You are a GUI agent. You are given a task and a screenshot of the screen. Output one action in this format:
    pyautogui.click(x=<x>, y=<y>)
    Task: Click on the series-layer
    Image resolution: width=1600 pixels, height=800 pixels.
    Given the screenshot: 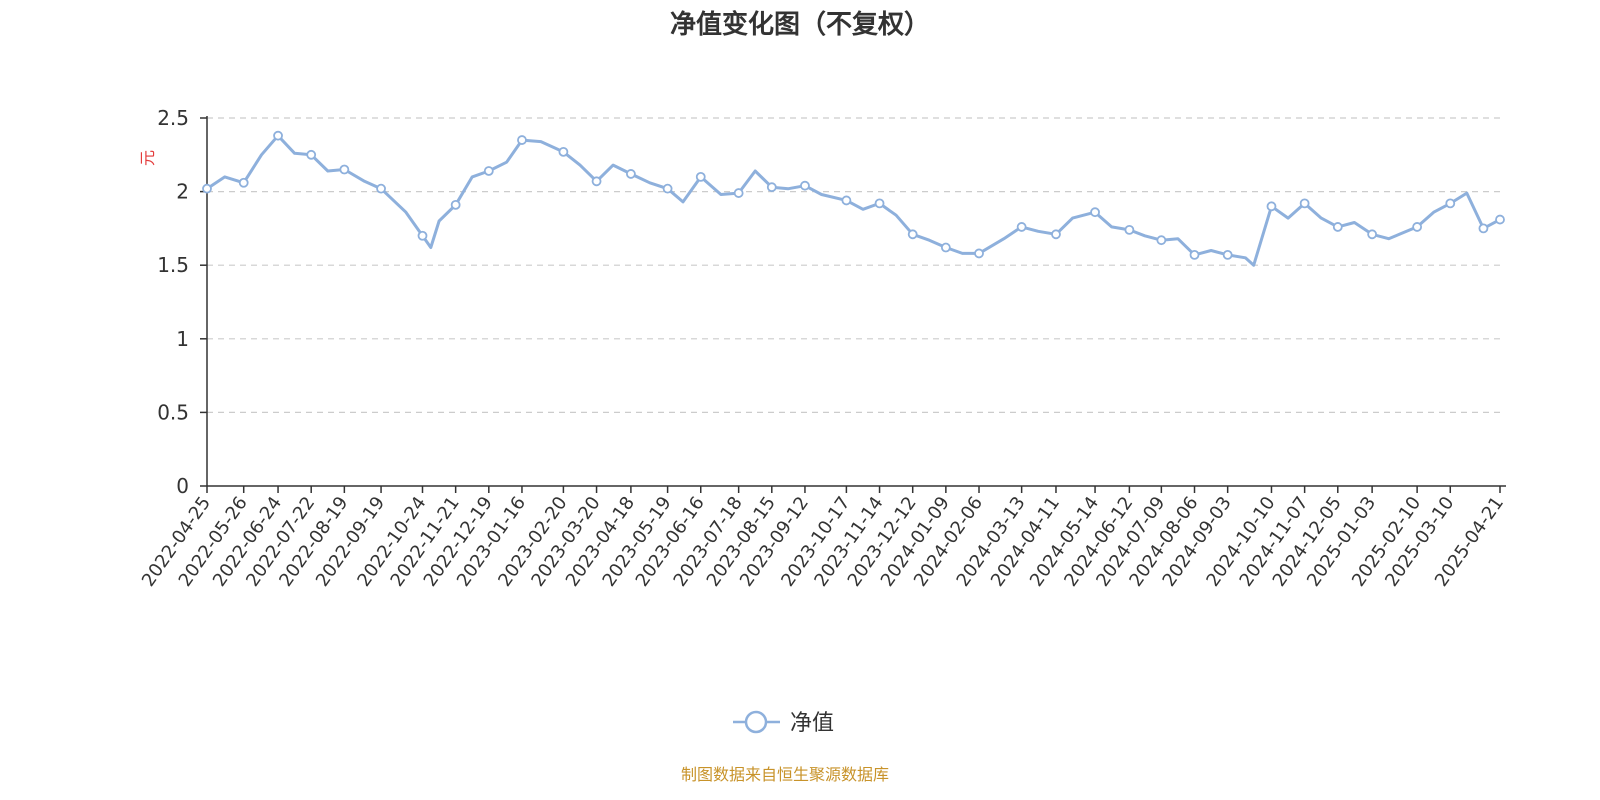 What is the action you would take?
    pyautogui.click(x=853, y=198)
    